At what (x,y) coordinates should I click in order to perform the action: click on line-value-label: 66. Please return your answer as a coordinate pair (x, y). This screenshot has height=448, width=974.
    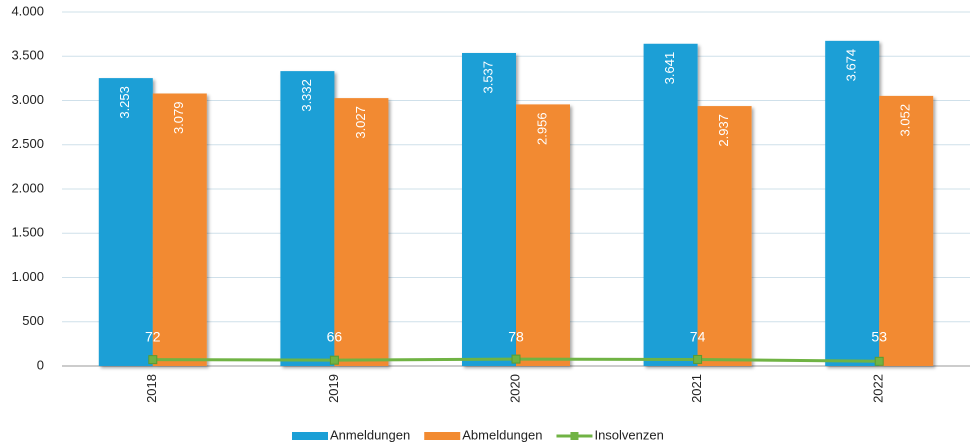
    Looking at the image, I should click on (335, 337).